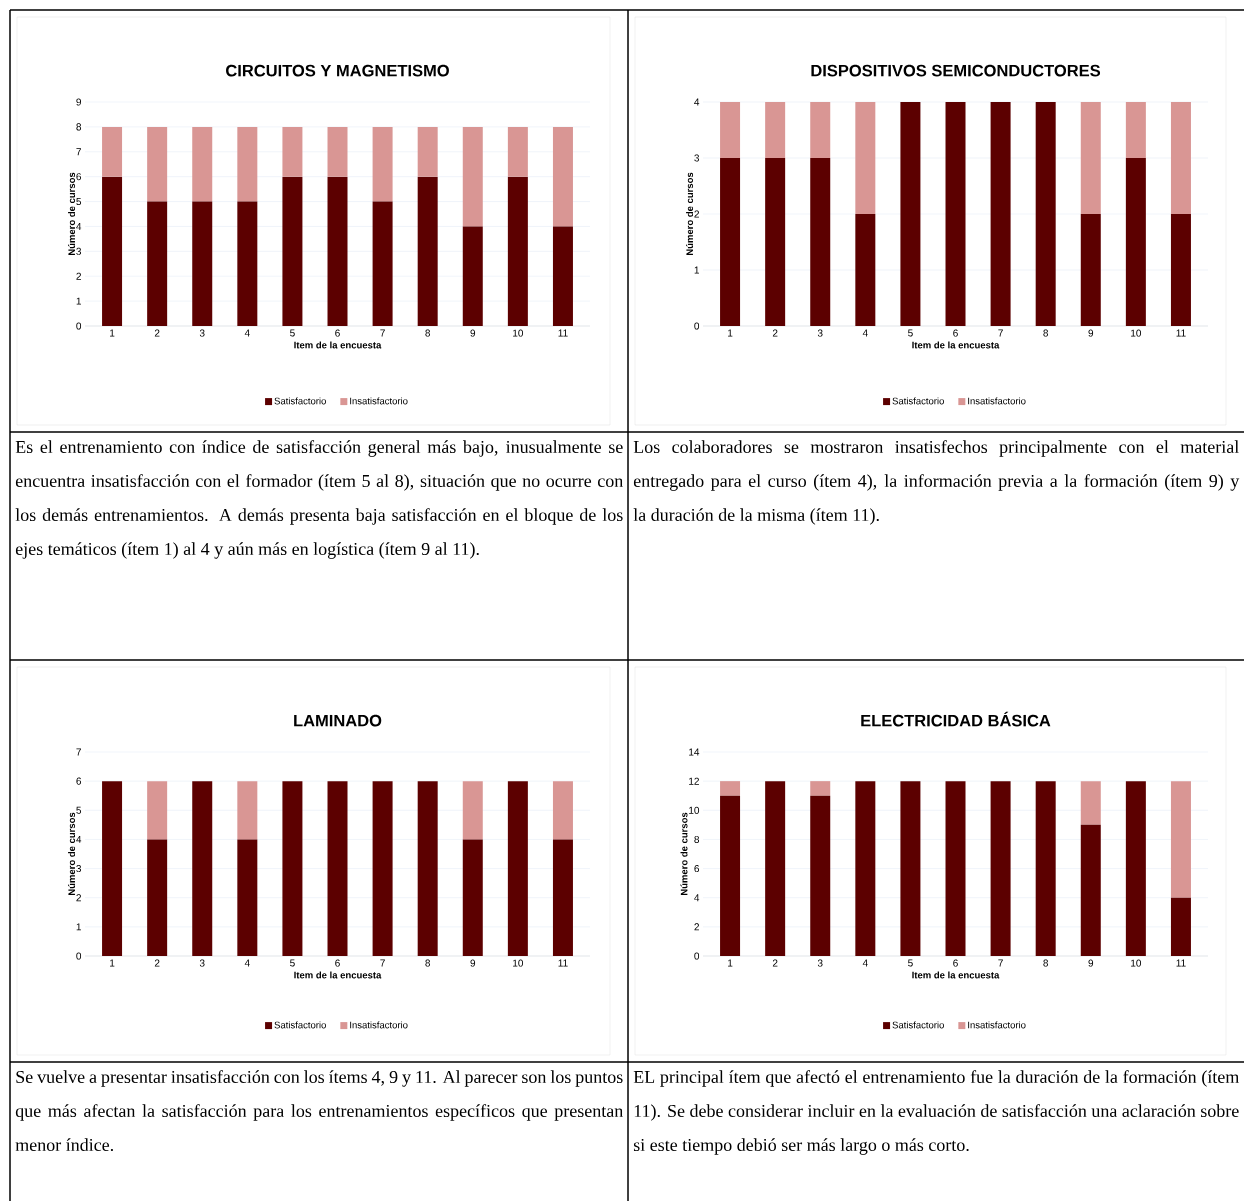  Describe the element at coordinates (936, 482) in the screenshot. I see `text: Los colaboradores se mostraron insatisfechos principalmente con el material entregado para el curso (ítem 4), la información previa a la formación (ítem 9) y la duración de la misma (ítem 11).` at that location.